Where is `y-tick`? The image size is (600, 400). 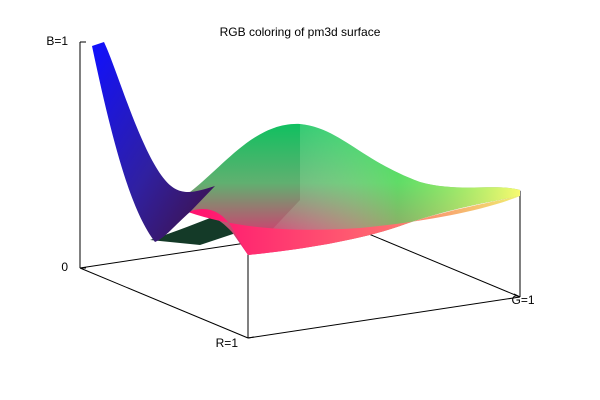
y-tick is located at coordinates (517, 295).